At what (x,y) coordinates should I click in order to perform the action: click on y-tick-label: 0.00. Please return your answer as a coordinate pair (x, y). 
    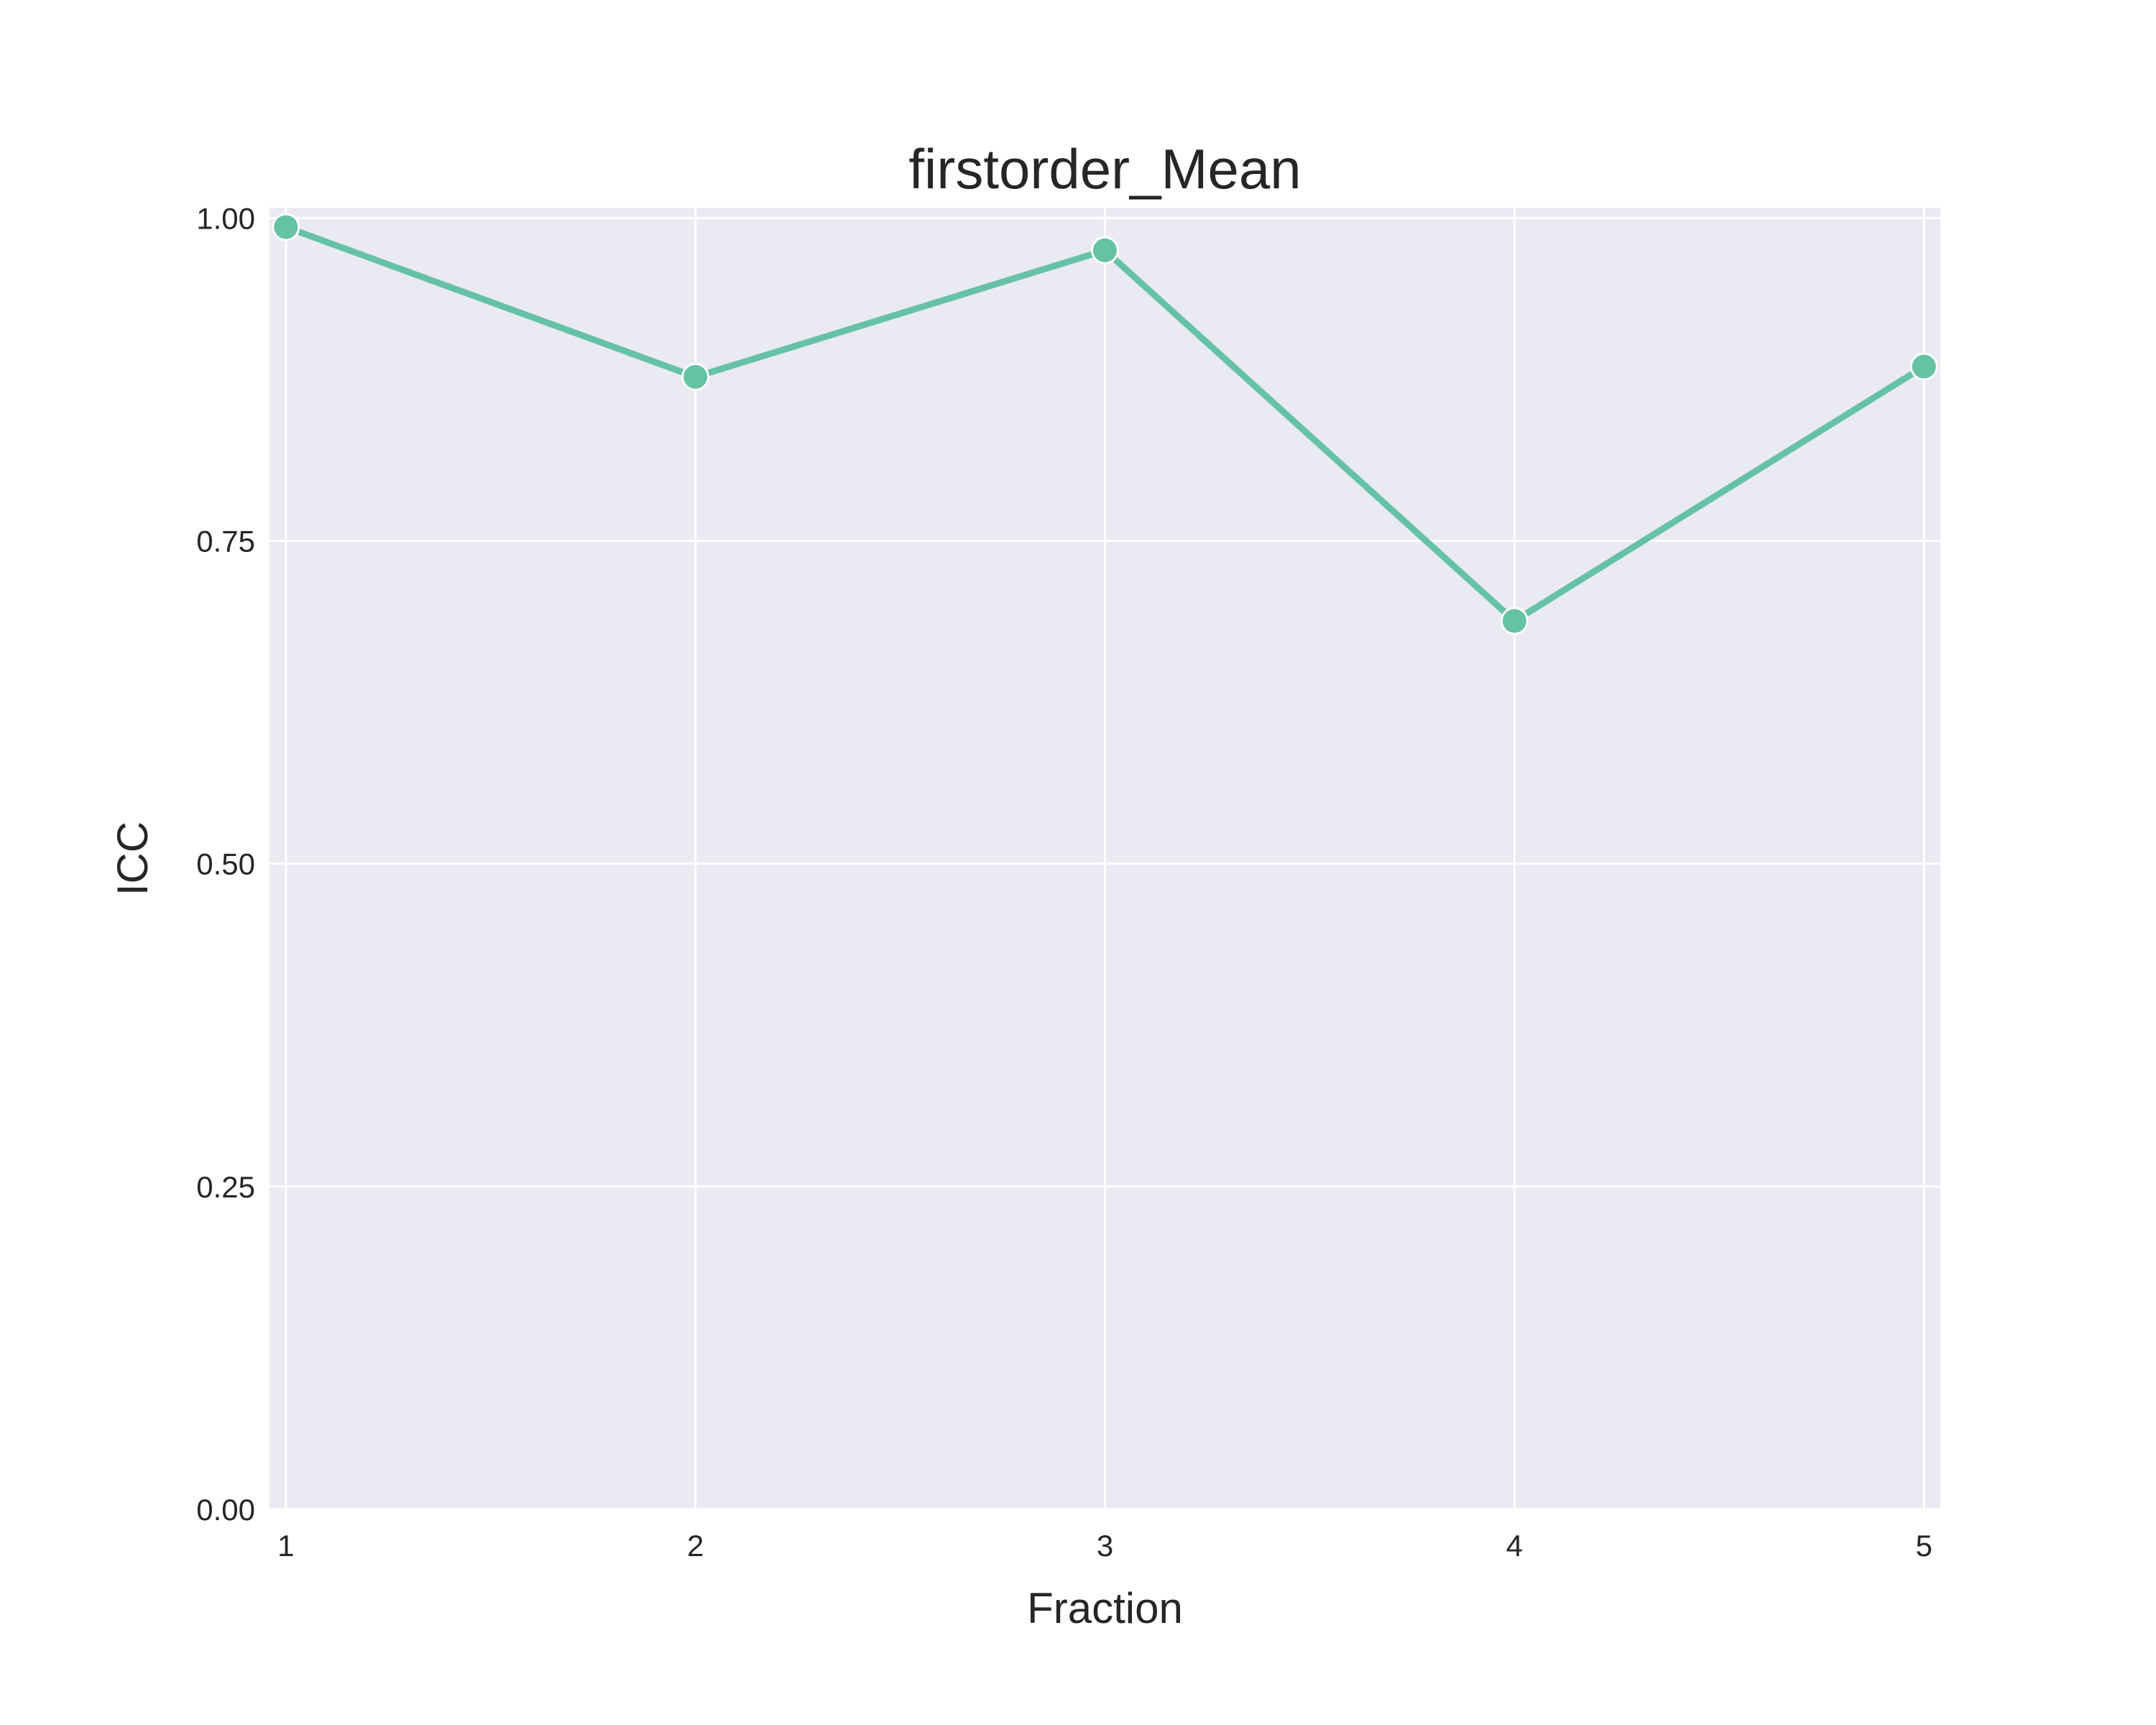
    Looking at the image, I should click on (225, 1510).